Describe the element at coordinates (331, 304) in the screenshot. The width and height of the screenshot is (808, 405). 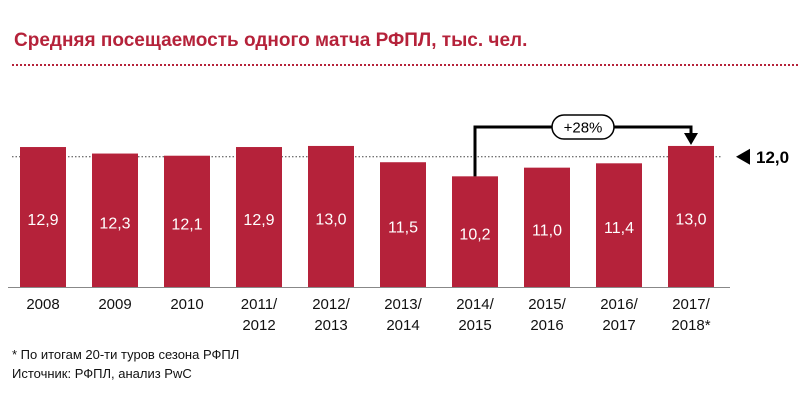
I see `category-label: 2012/` at that location.